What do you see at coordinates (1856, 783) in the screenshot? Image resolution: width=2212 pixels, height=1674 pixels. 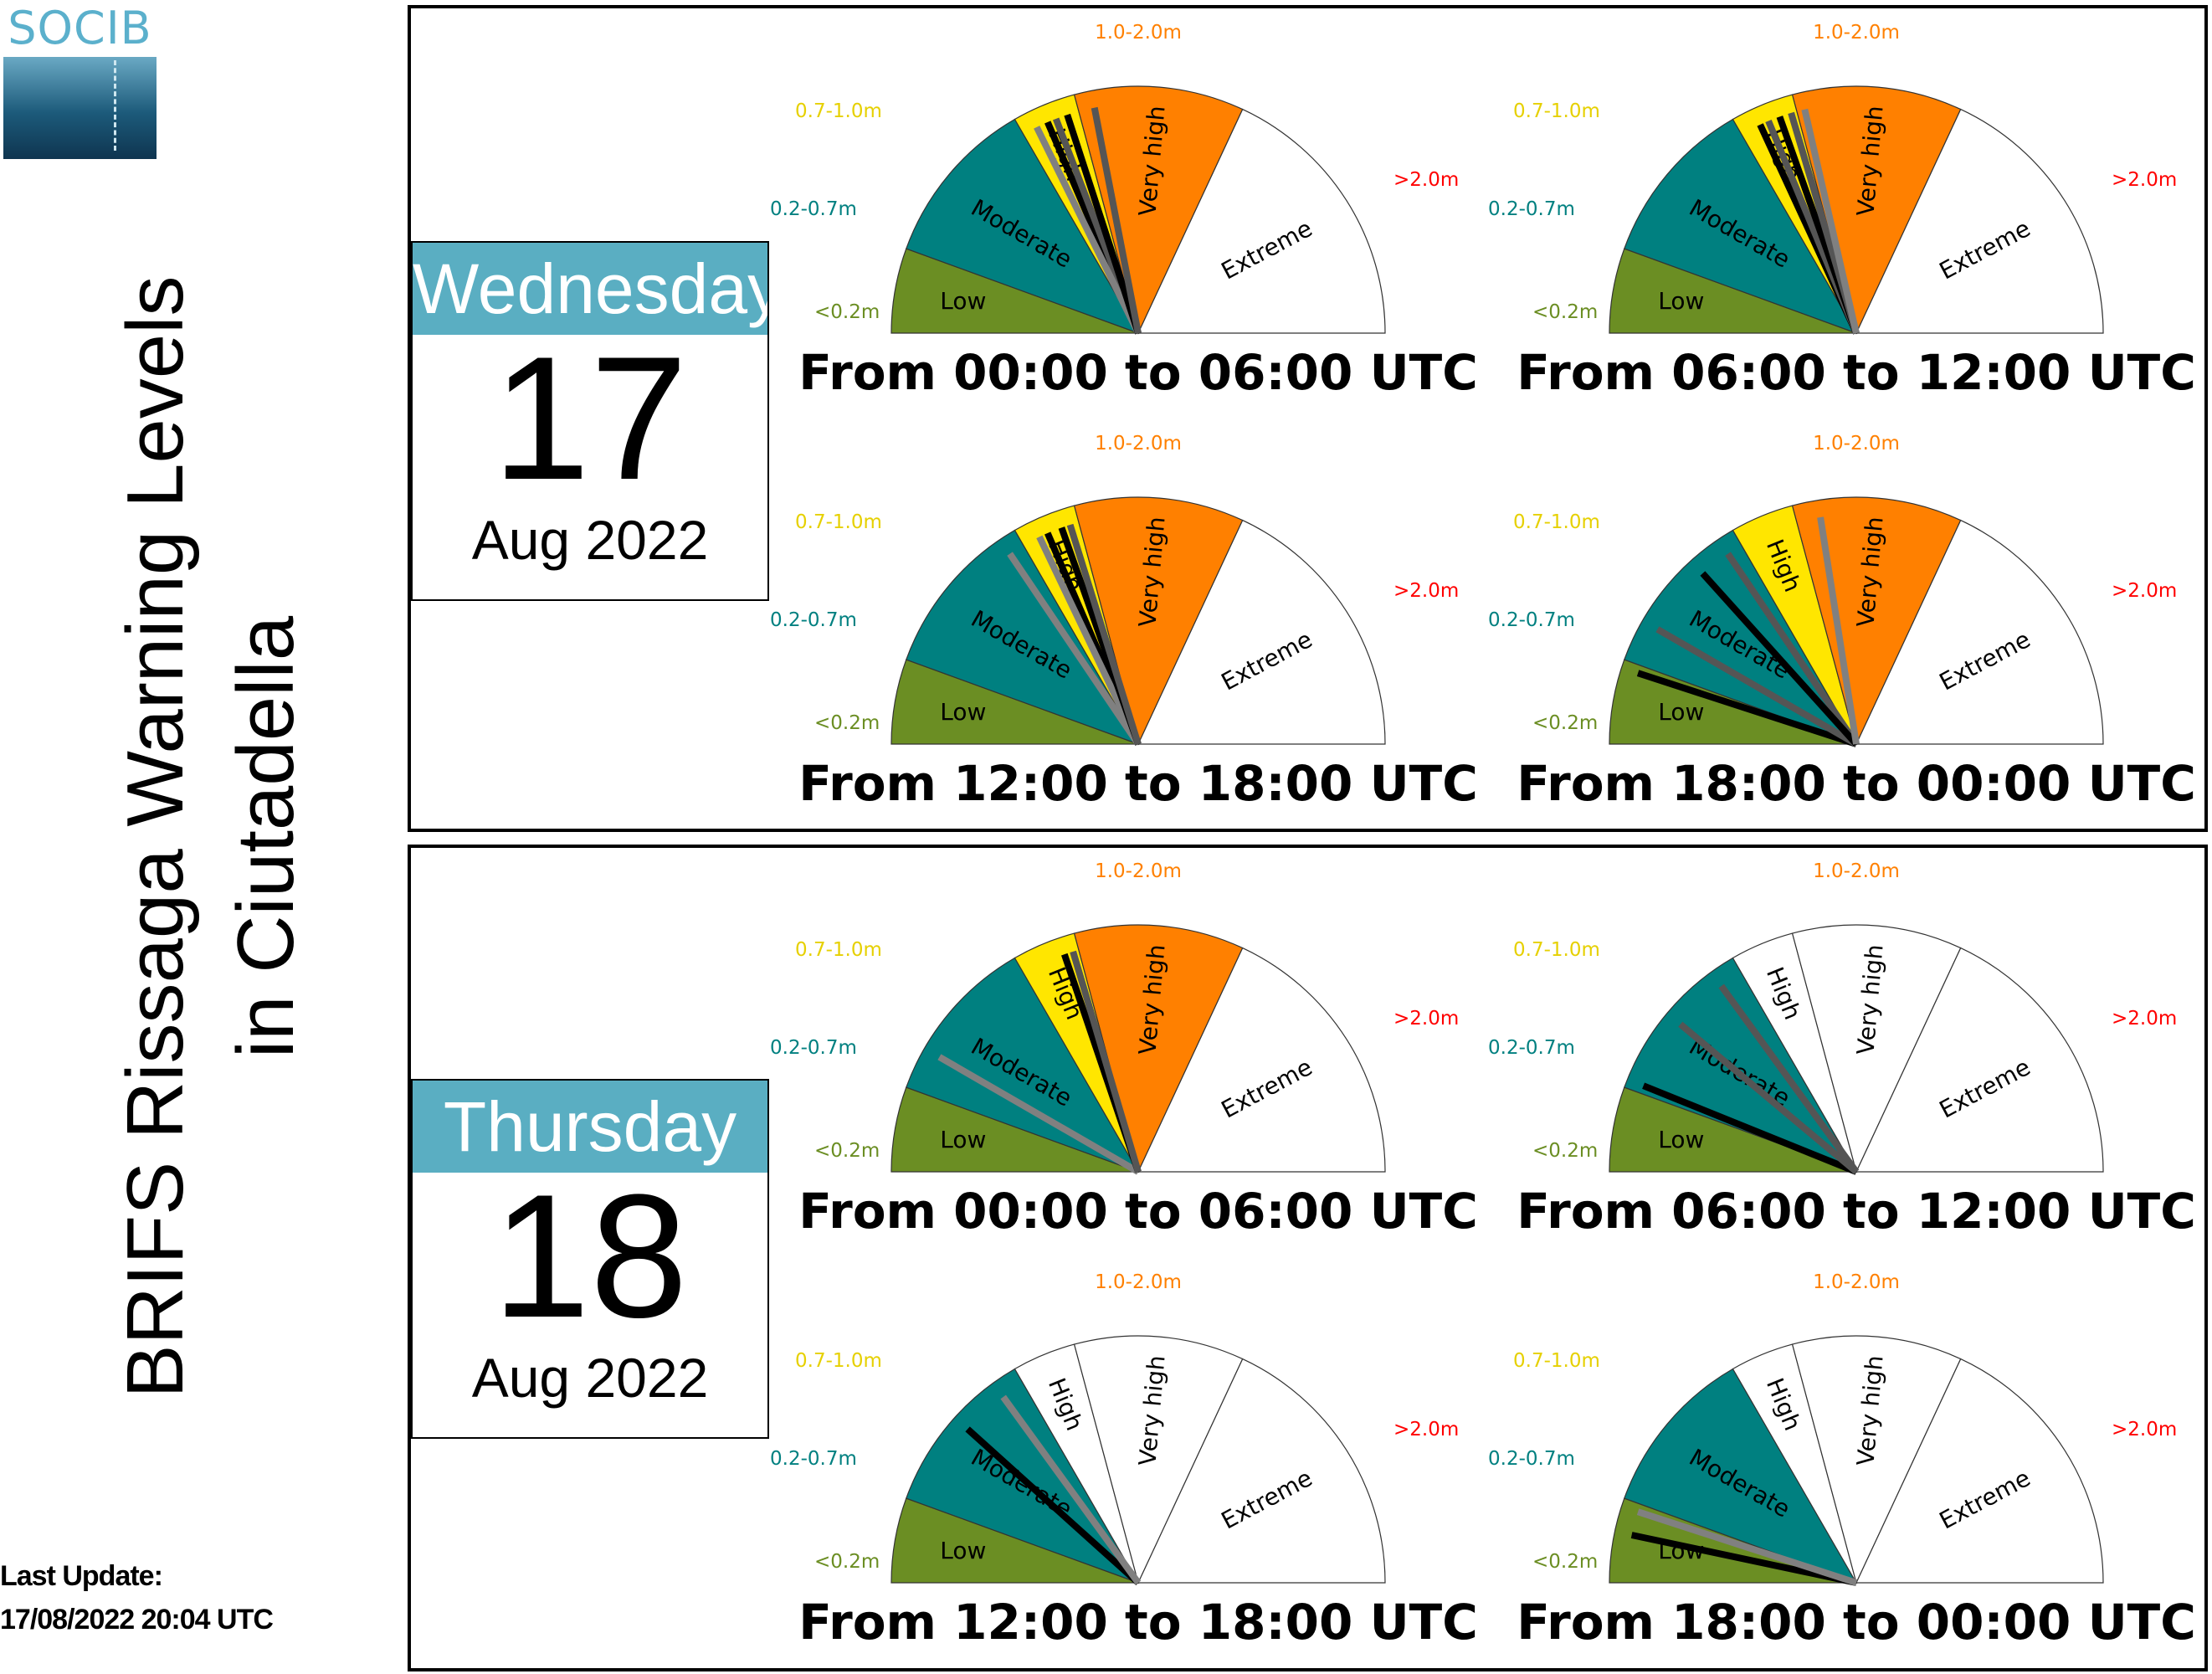 I see `gauge-period: From 18:00 to 00:00 UTC` at bounding box center [1856, 783].